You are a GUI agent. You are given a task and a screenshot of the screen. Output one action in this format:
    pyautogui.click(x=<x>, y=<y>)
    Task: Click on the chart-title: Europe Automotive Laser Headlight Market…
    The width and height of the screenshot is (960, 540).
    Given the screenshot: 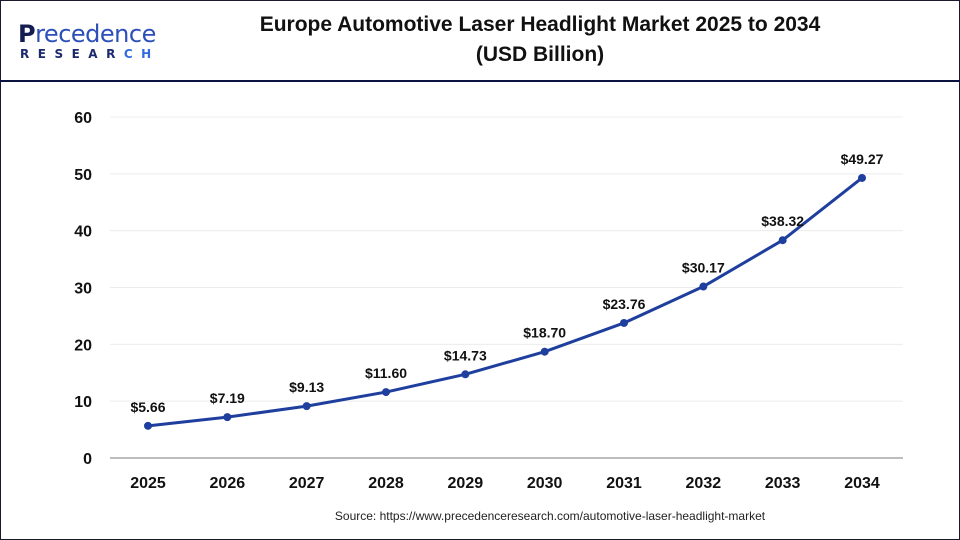 What is the action you would take?
    pyautogui.click(x=540, y=24)
    